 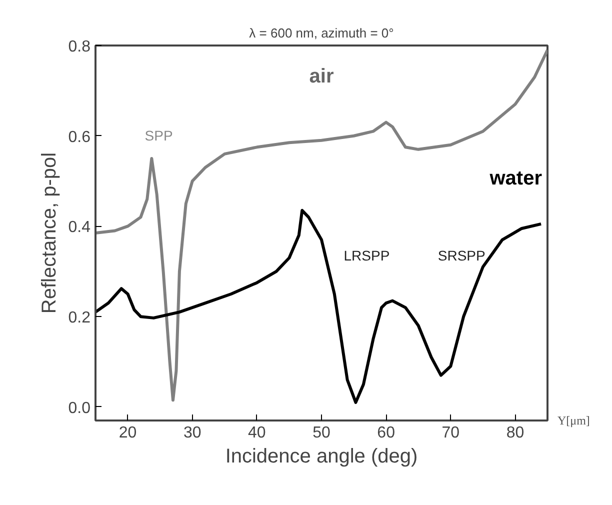 What do you see at coordinates (79, 408) in the screenshot?
I see `y-tick-label: 0.0` at bounding box center [79, 408].